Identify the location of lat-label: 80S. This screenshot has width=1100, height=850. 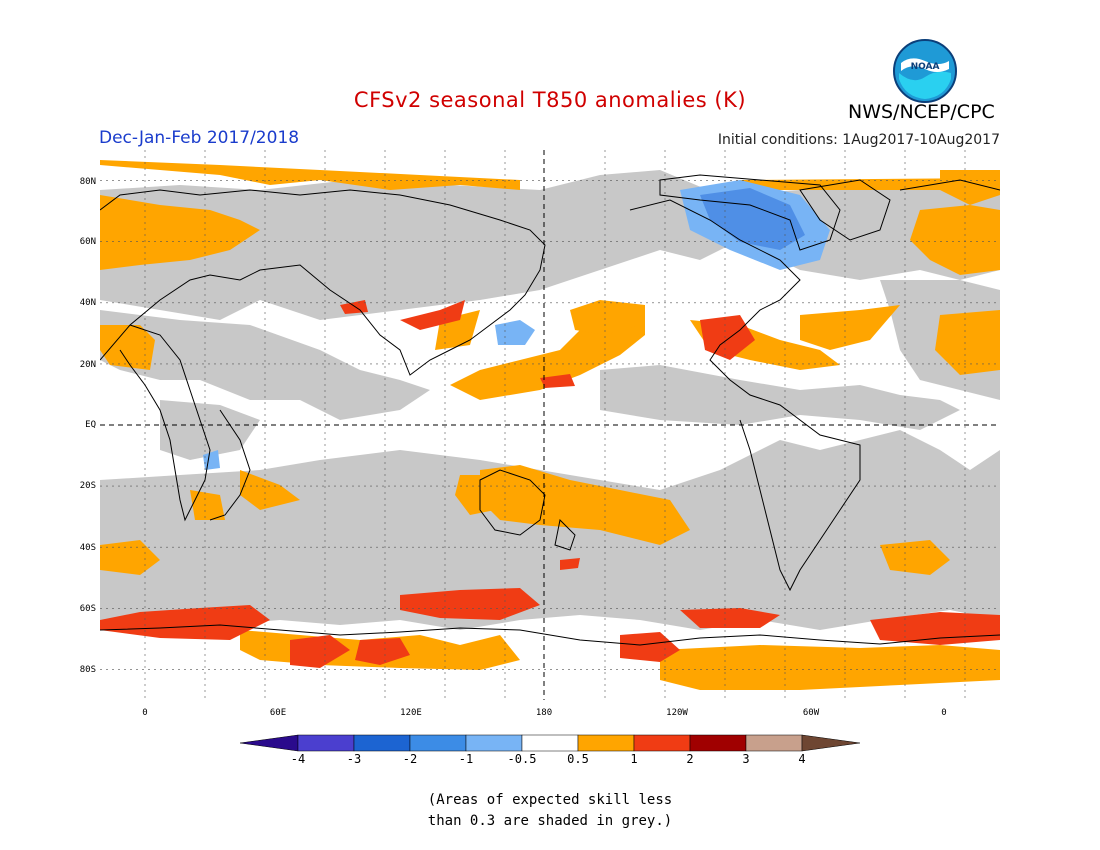
(87, 670).